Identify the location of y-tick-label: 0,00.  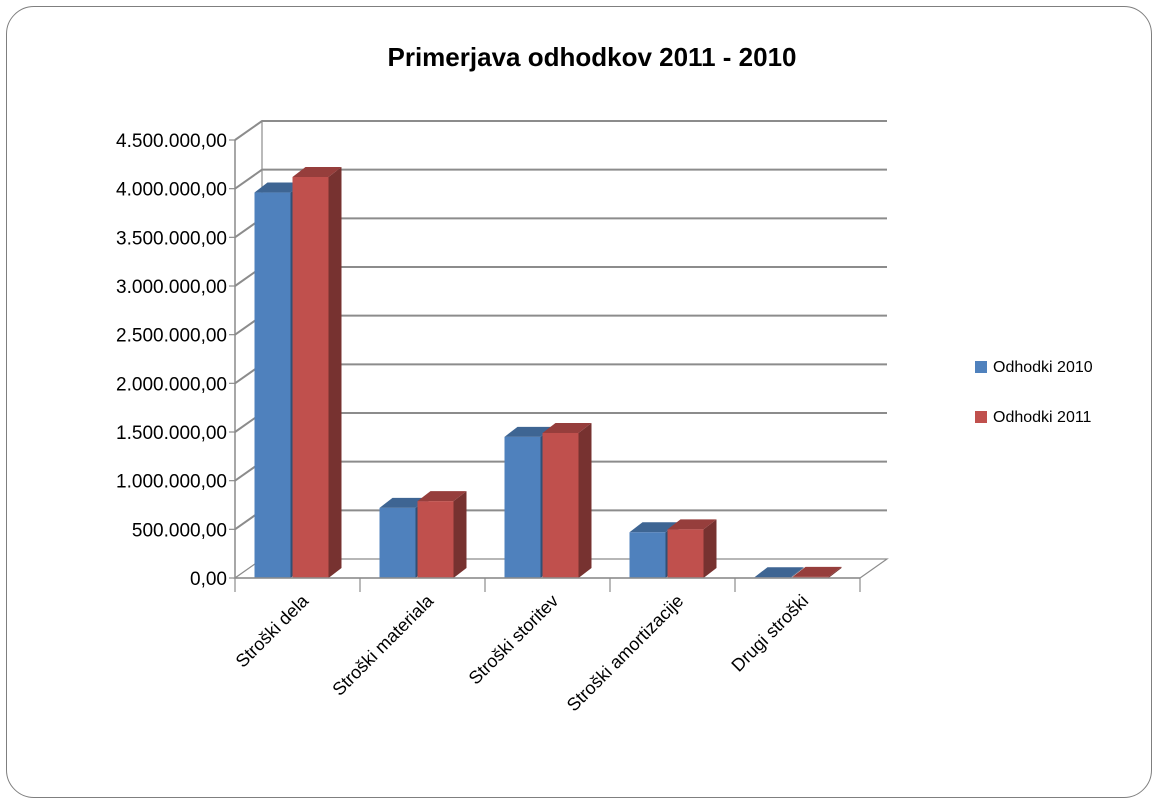
(208, 579).